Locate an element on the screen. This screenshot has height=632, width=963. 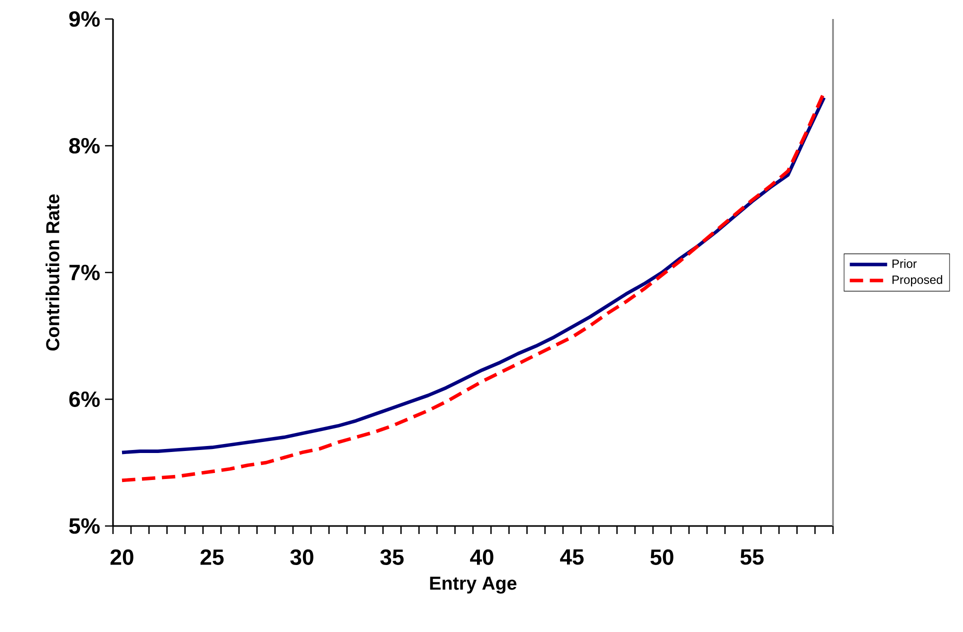
x-axis-title: Entry Age is located at coordinates (473, 585).